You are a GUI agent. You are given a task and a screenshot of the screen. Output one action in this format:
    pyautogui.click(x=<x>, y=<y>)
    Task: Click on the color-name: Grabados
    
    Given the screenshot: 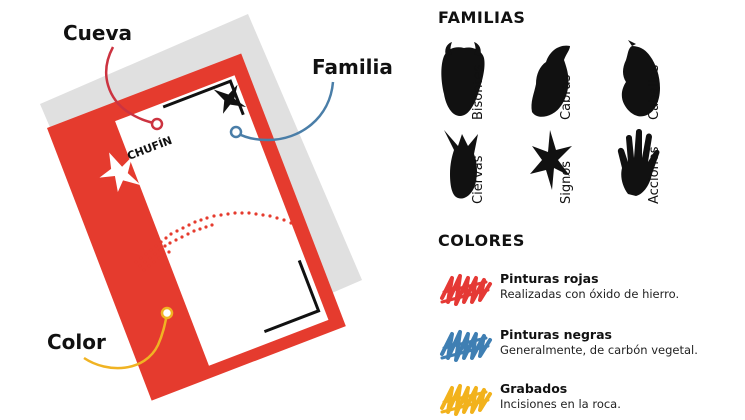 What is the action you would take?
    pyautogui.click(x=534, y=388)
    